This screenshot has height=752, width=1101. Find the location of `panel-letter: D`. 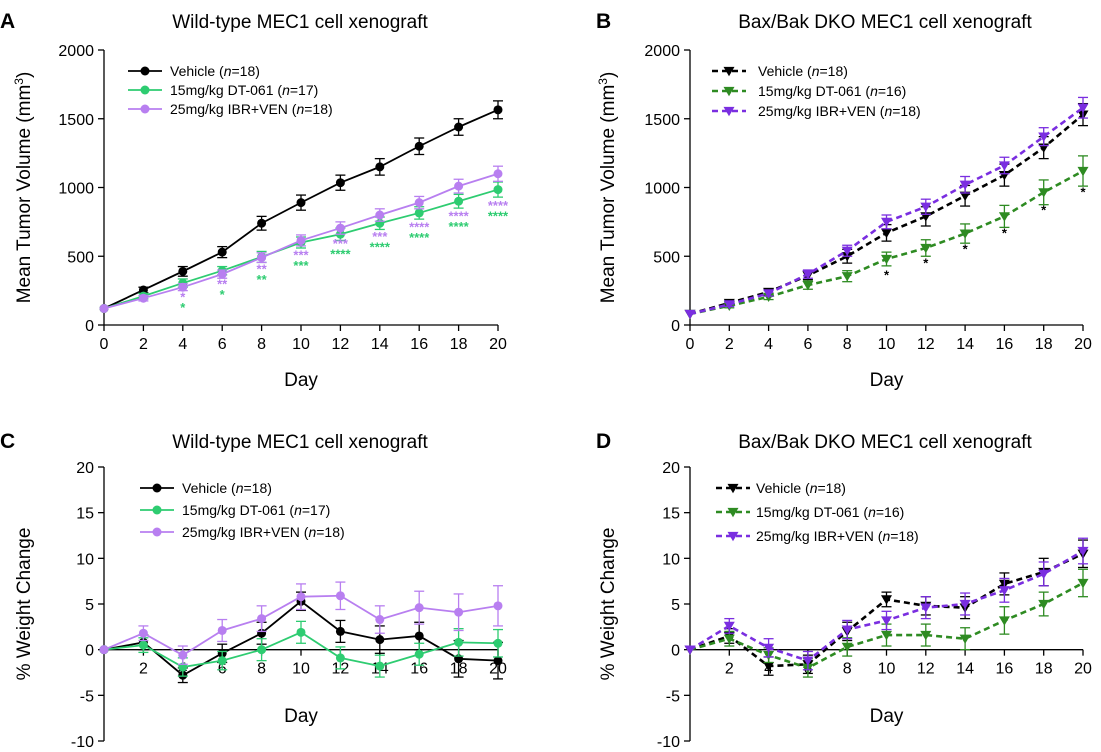

panel-letter: D is located at coordinates (603, 441).